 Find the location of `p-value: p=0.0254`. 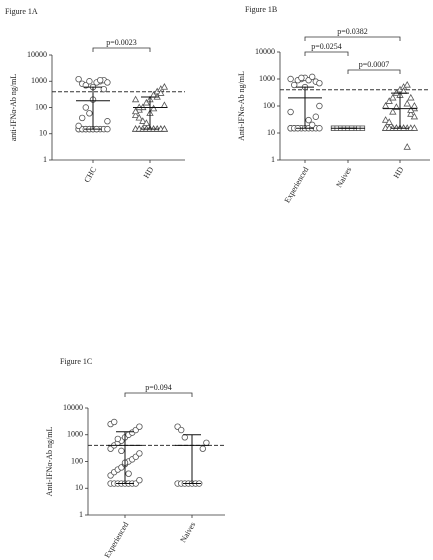

p-value: p=0.0254 is located at coordinates (326, 46).